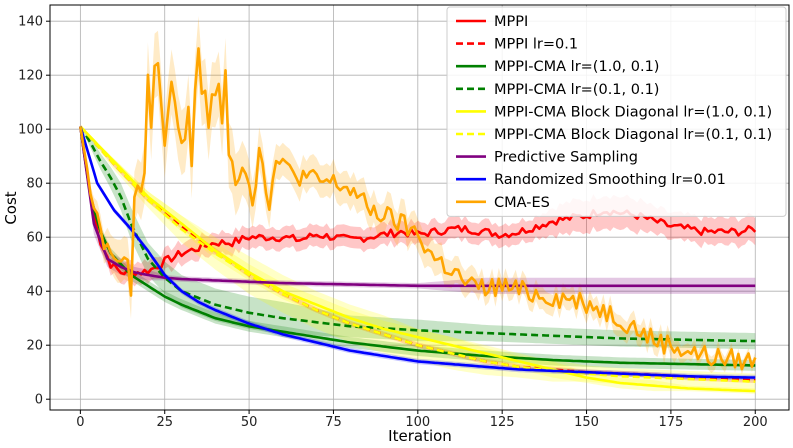  I want to click on x-tick-label: 0, so click(80, 422).